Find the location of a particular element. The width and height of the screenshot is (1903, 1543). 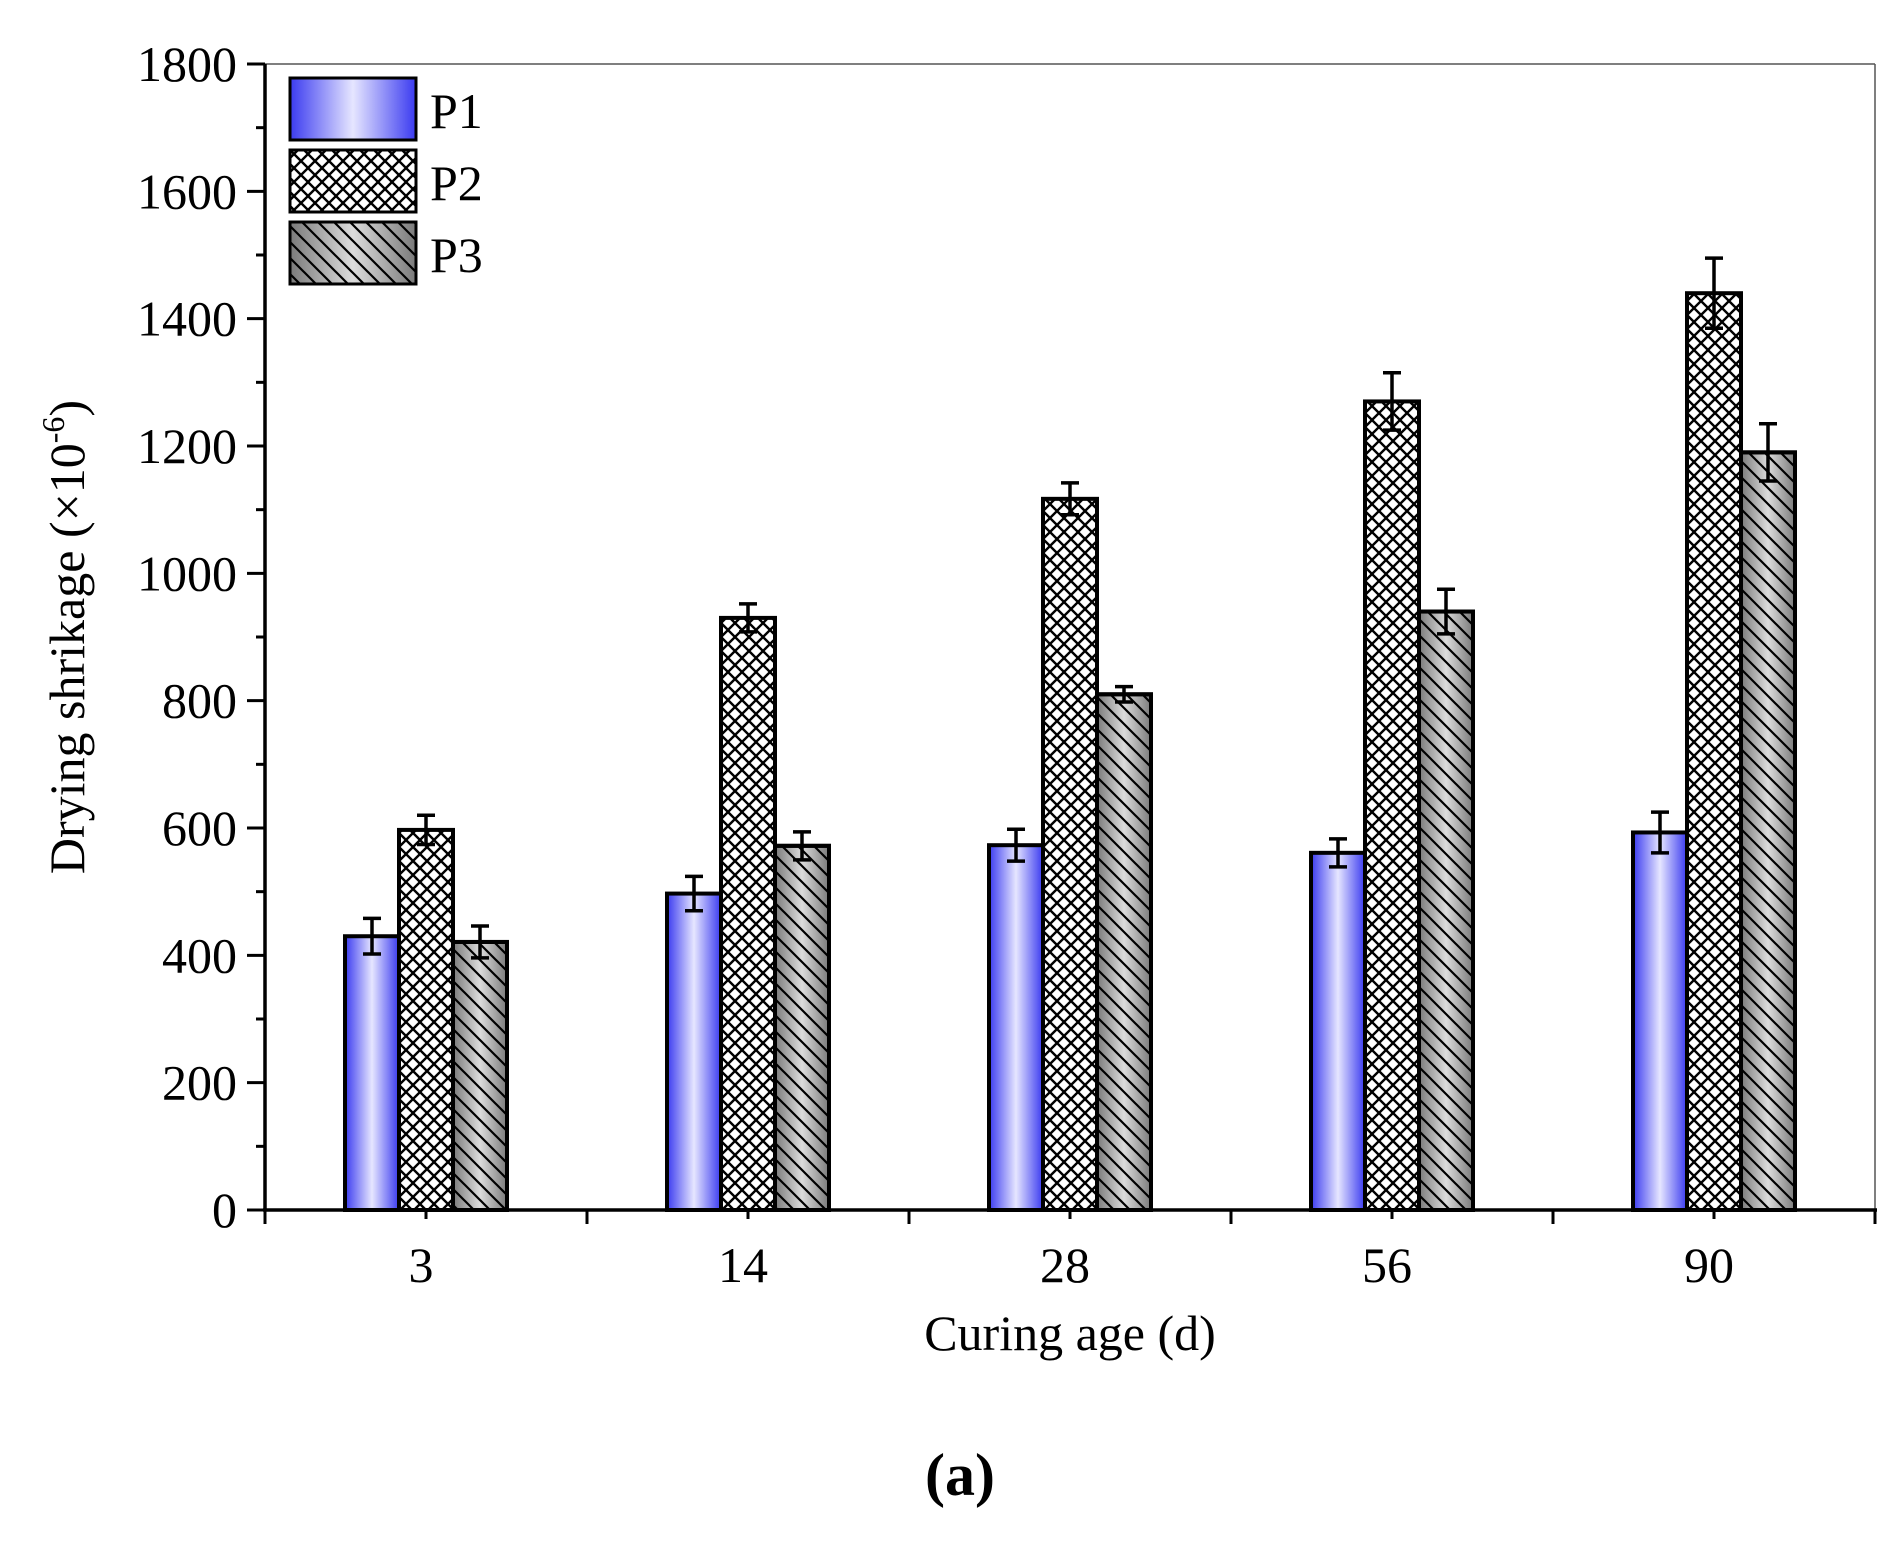

y-tick-label: 1000 is located at coordinates (187, 573).